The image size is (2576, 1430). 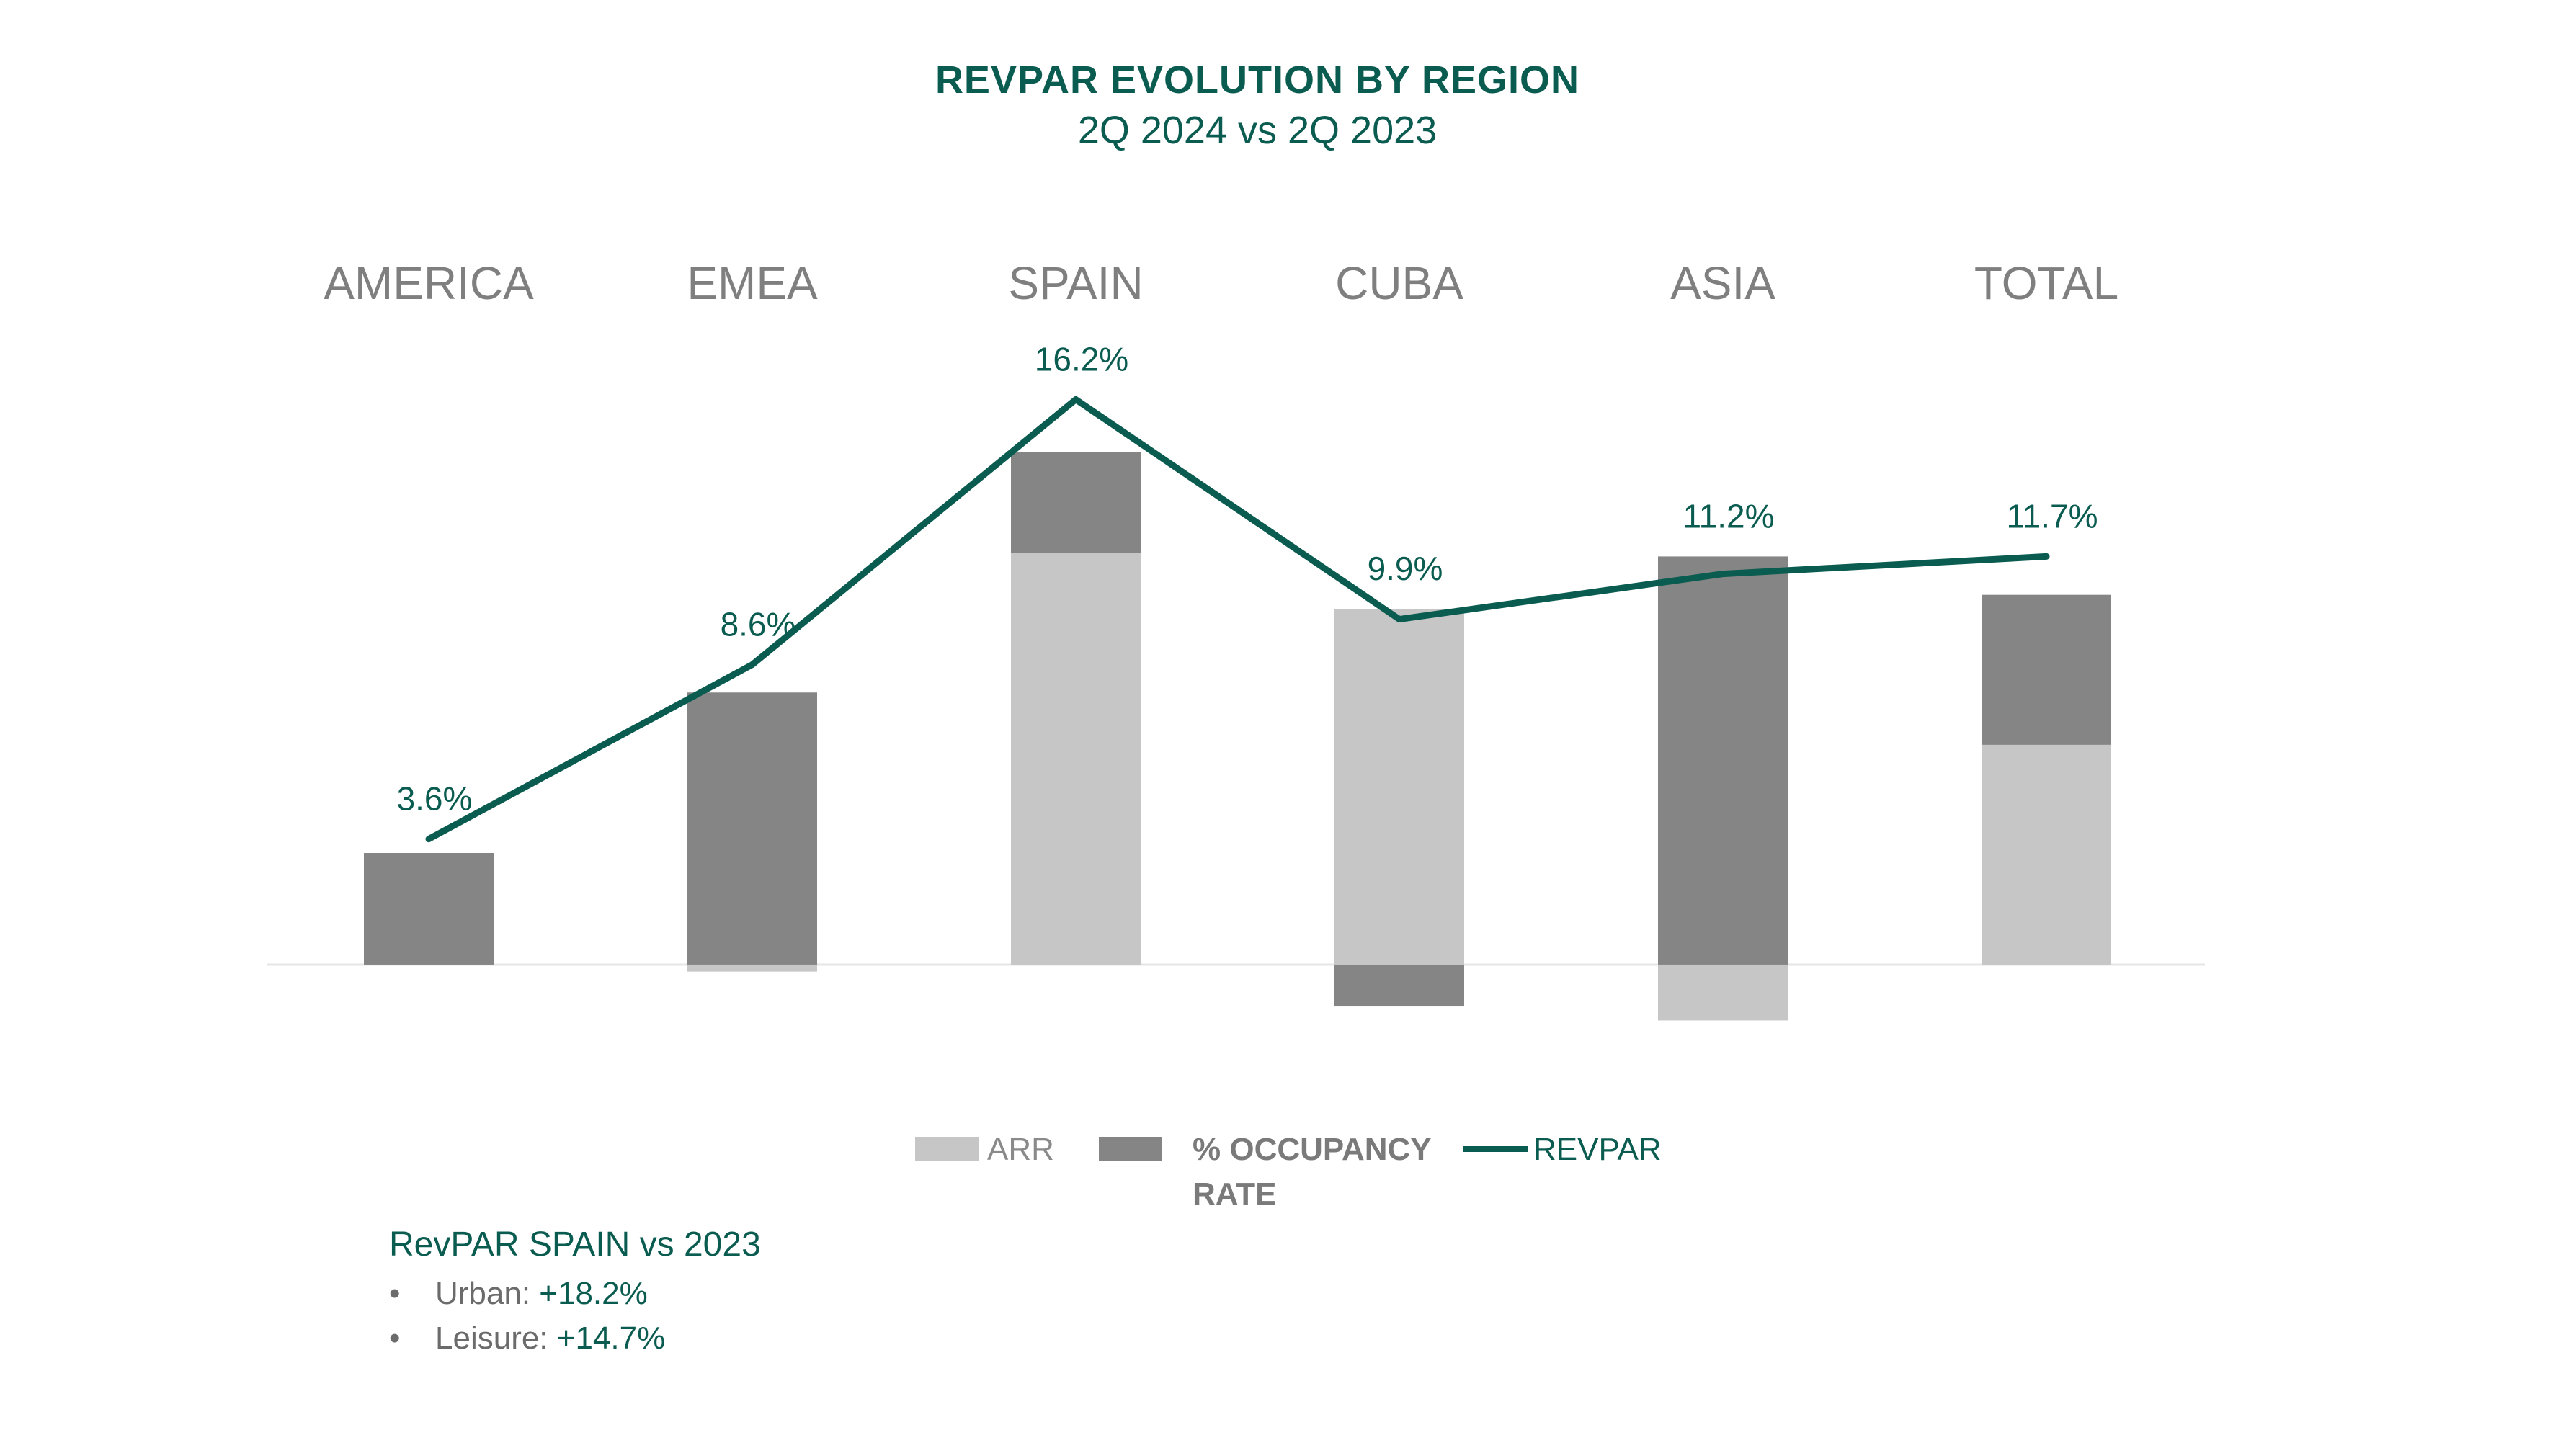 What do you see at coordinates (1722, 283) in the screenshot?
I see `category-label-asia: ASIA` at bounding box center [1722, 283].